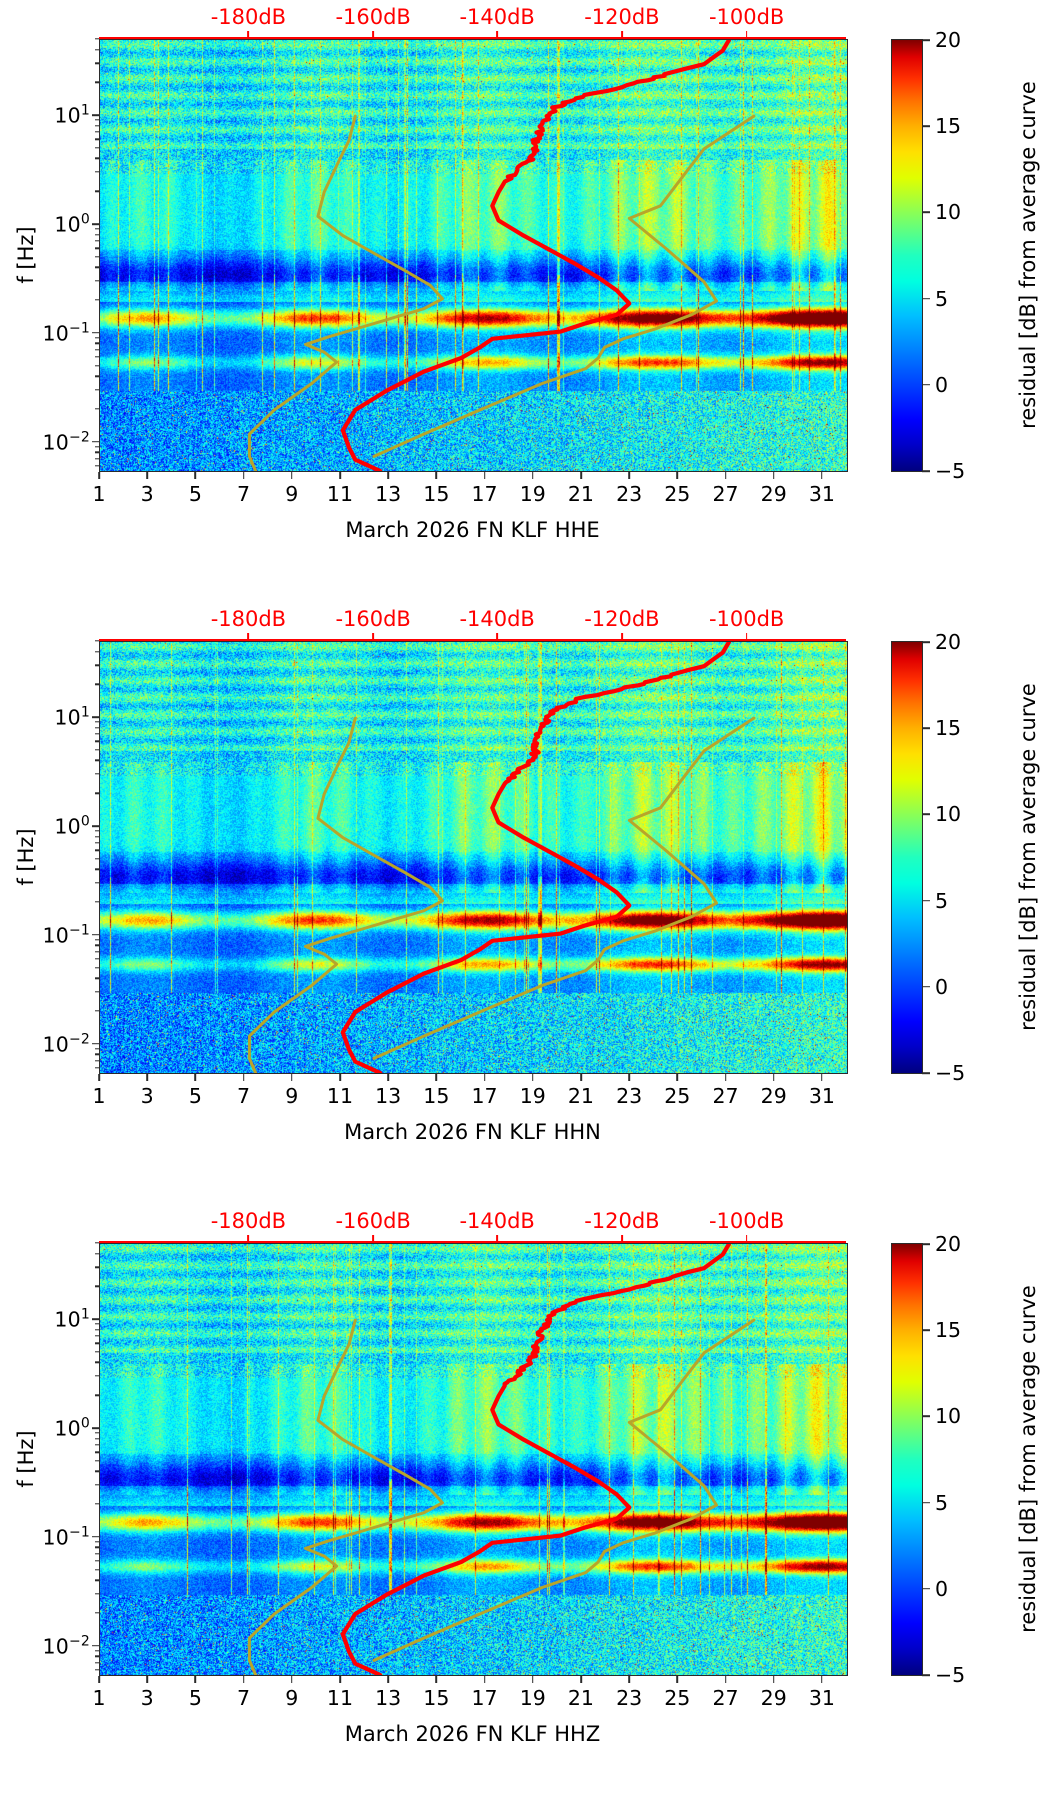  What do you see at coordinates (773, 1698) in the screenshot?
I see `x-tick-label: 29` at bounding box center [773, 1698].